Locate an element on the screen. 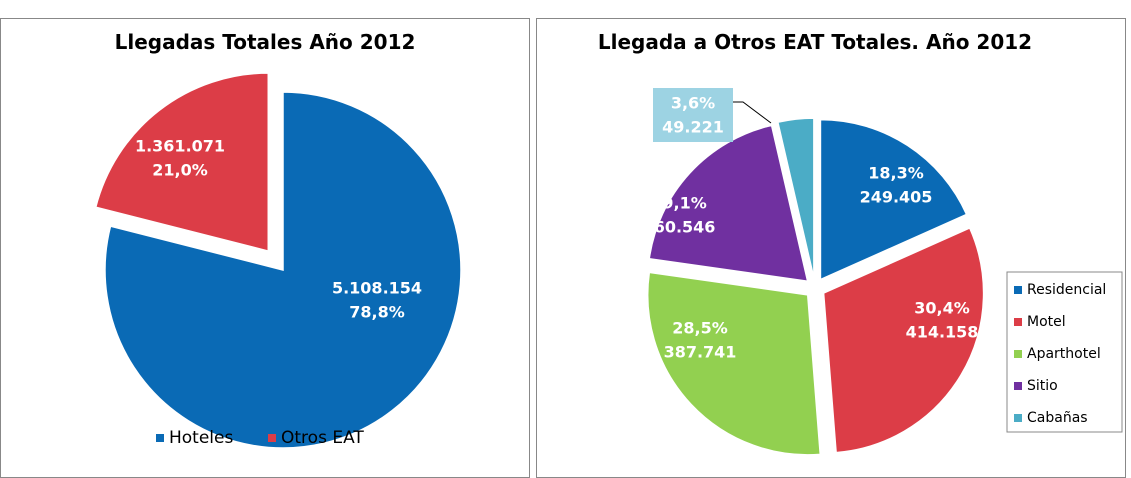 Image resolution: width=1131 pixels, height=478 pixels. percent-label: 30,4% is located at coordinates (942, 308).